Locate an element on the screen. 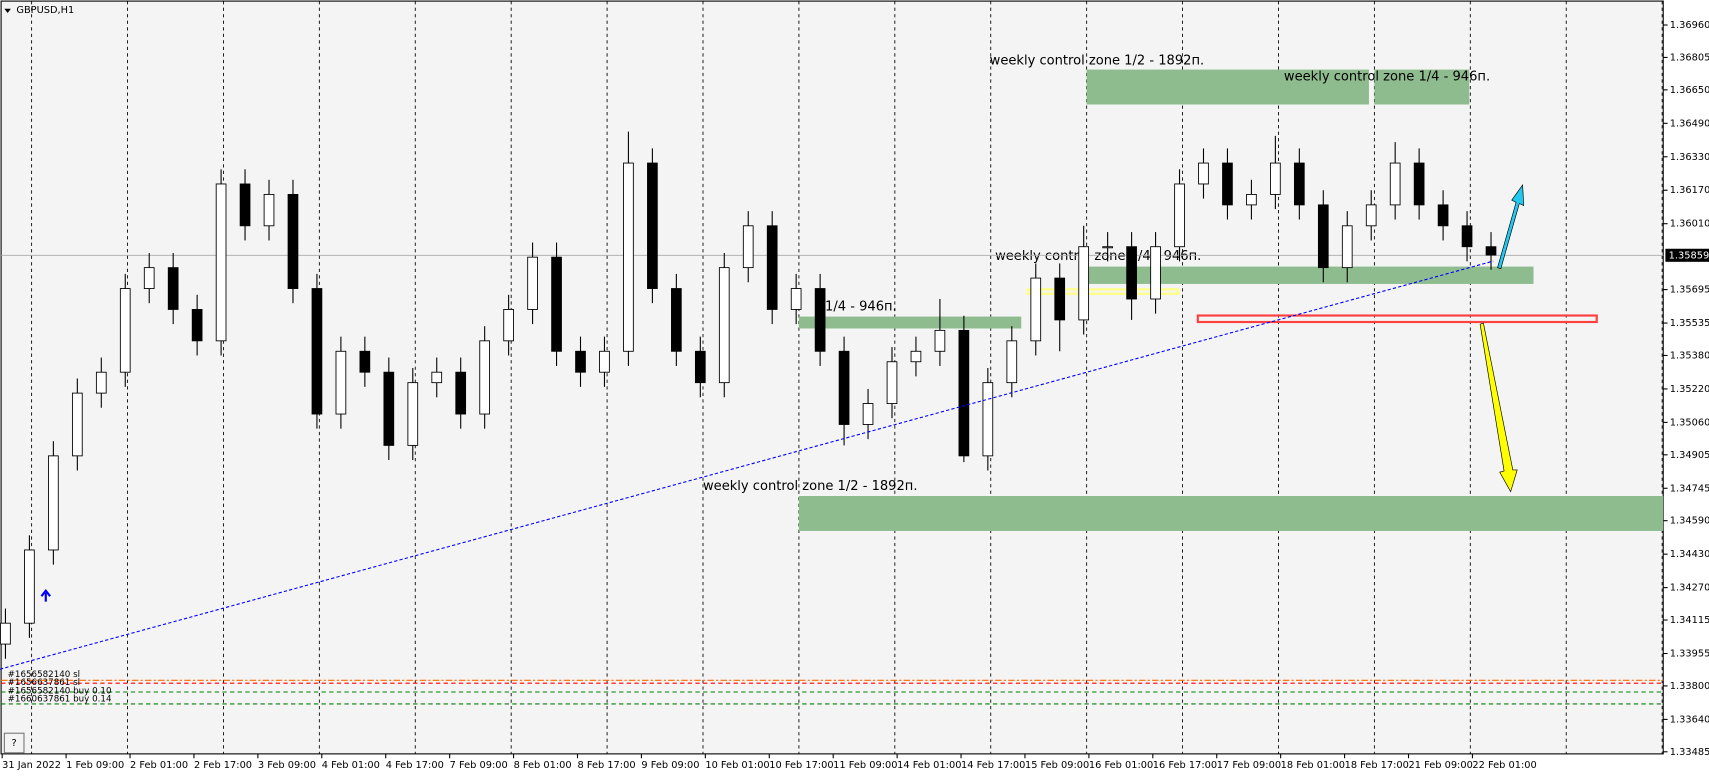 This screenshot has width=1709, height=780. x-tick-label: 2 Feb 01:00 is located at coordinates (159, 765).